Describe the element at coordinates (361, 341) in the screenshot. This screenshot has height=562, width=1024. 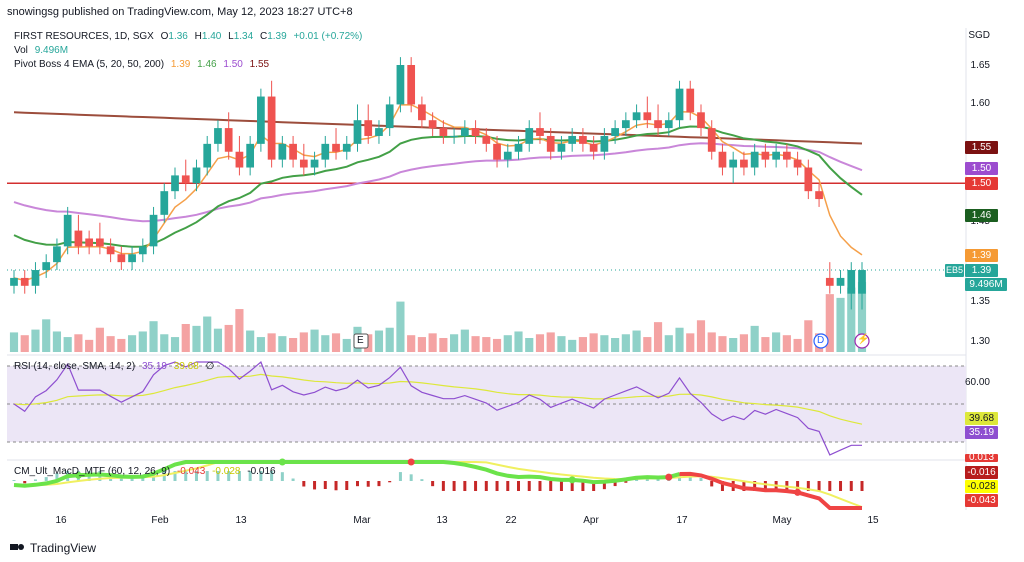
I see `earnings-marker` at that location.